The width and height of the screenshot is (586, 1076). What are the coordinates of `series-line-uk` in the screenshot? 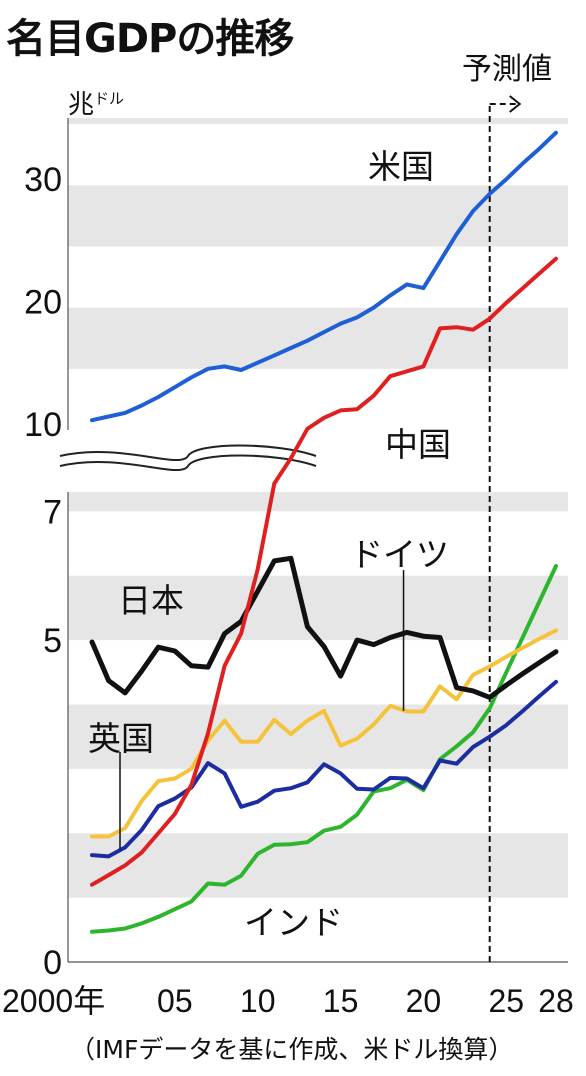 It's located at (324, 769).